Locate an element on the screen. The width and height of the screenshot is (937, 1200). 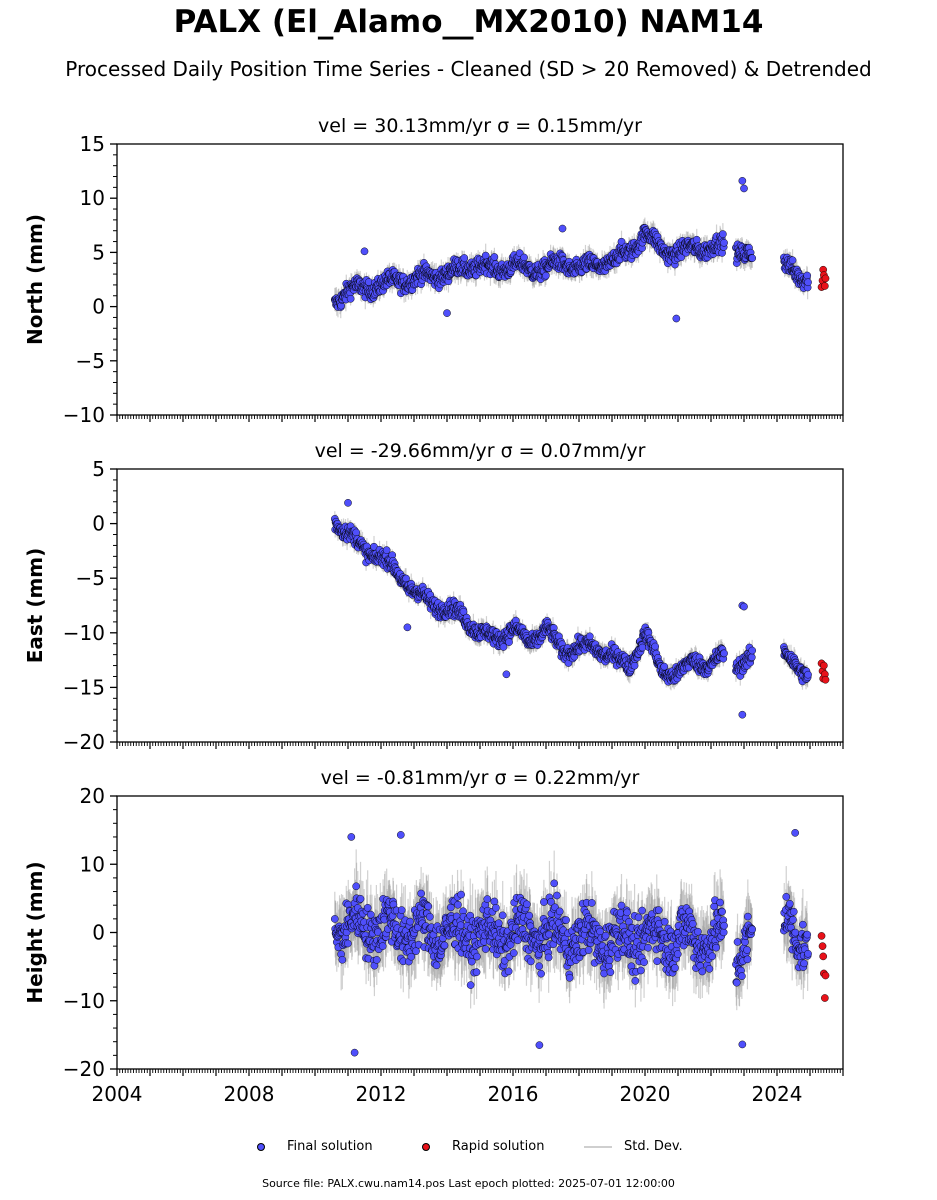
data-layer-east is located at coordinates (580, 609).